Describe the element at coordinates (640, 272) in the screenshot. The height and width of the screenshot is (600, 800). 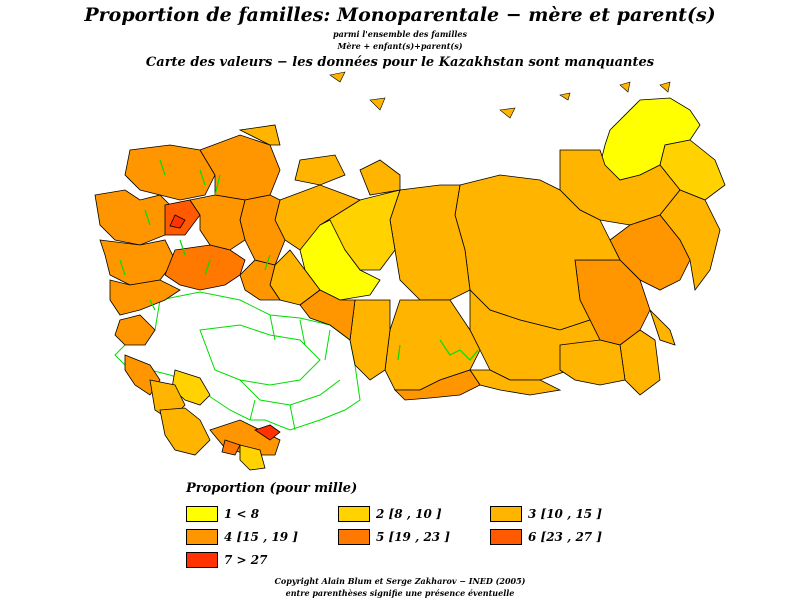
I see `region-far-east` at that location.